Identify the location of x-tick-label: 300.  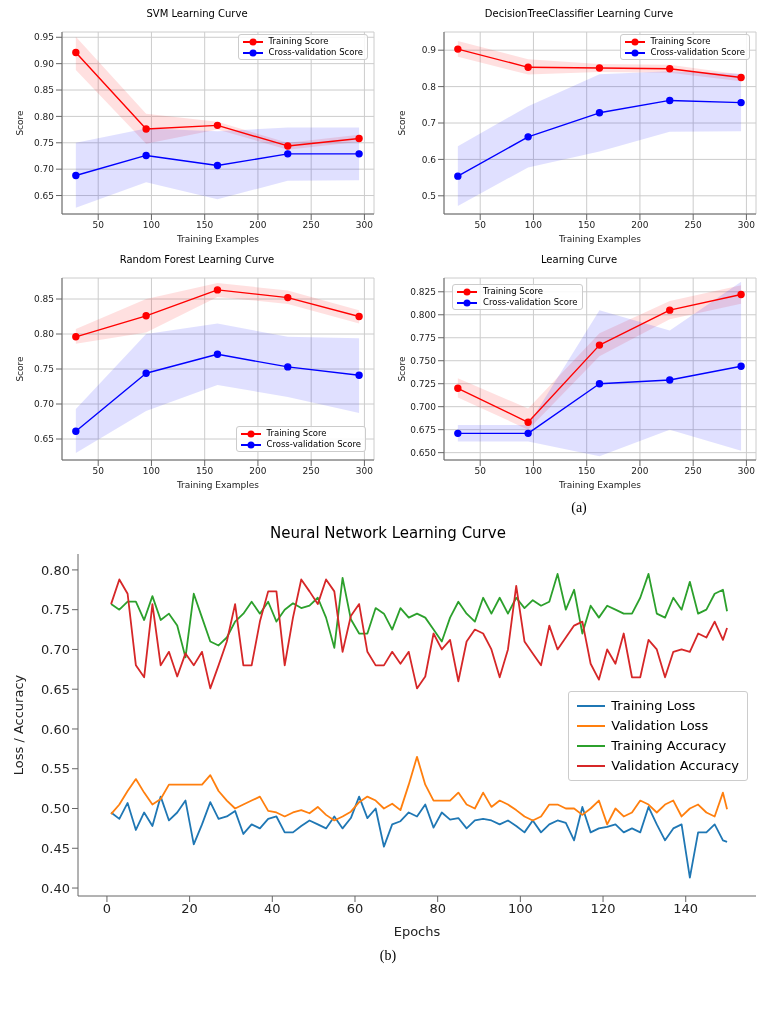
(746, 471).